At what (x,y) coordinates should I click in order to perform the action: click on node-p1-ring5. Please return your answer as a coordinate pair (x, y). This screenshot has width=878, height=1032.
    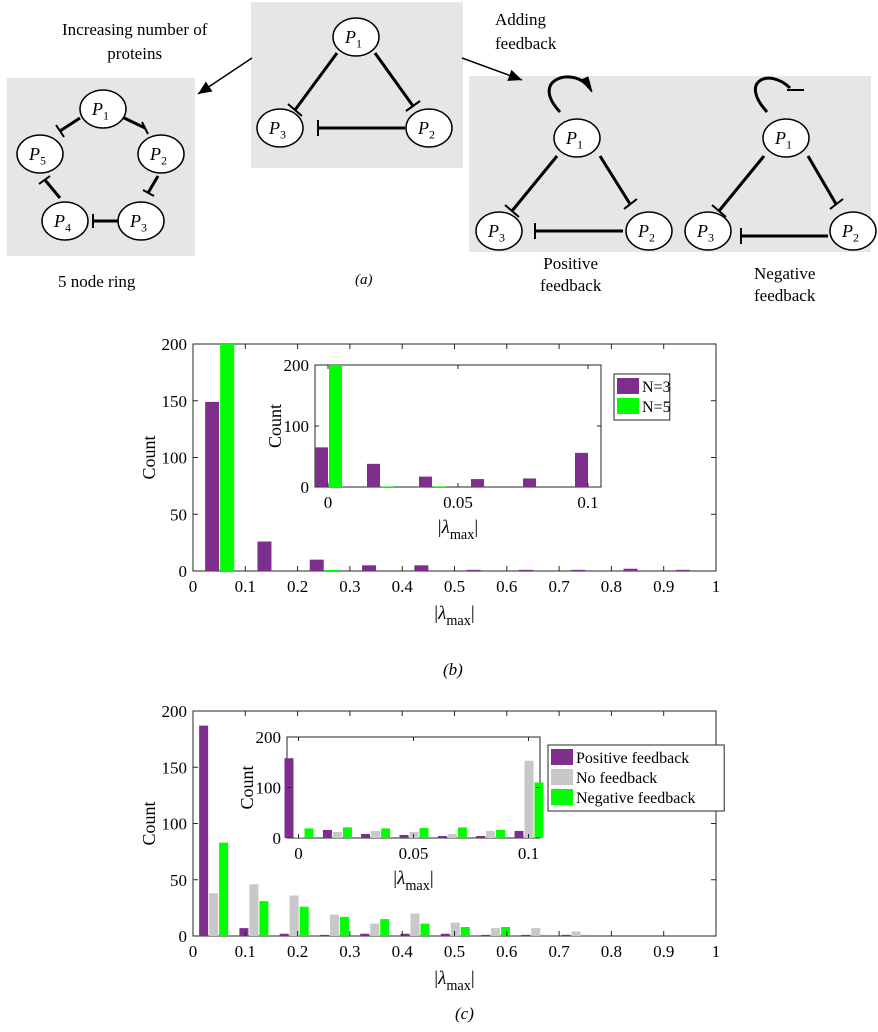
    Looking at the image, I should click on (103, 109).